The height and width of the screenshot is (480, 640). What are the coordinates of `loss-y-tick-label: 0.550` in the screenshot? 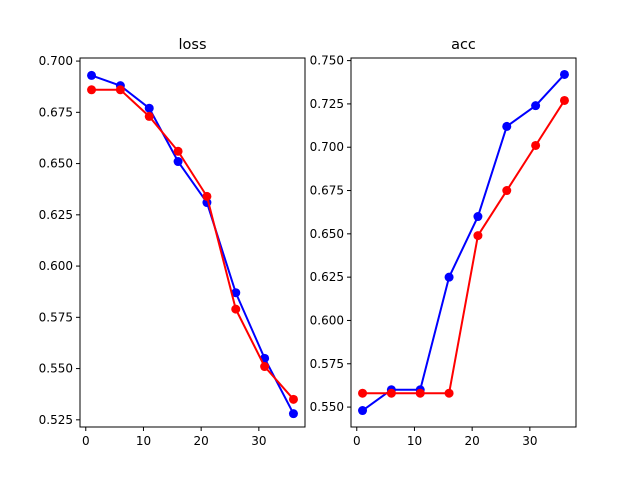 It's located at (56, 369).